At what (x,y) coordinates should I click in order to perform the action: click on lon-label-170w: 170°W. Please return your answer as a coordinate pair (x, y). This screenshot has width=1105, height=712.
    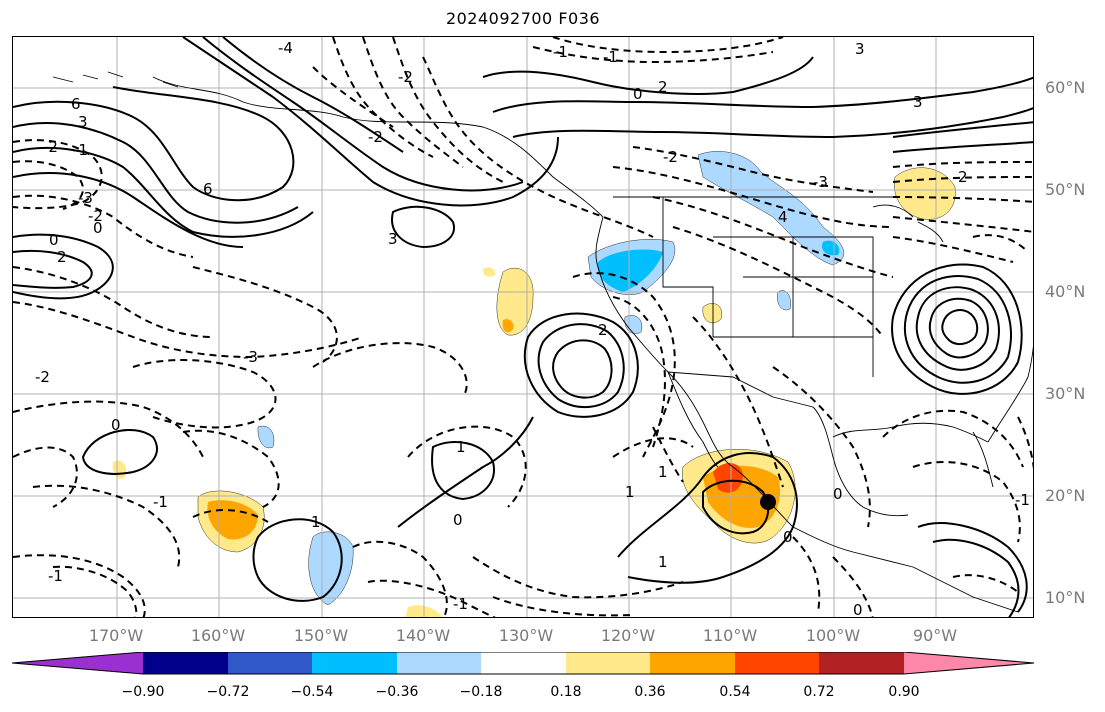
    Looking at the image, I should click on (116, 635).